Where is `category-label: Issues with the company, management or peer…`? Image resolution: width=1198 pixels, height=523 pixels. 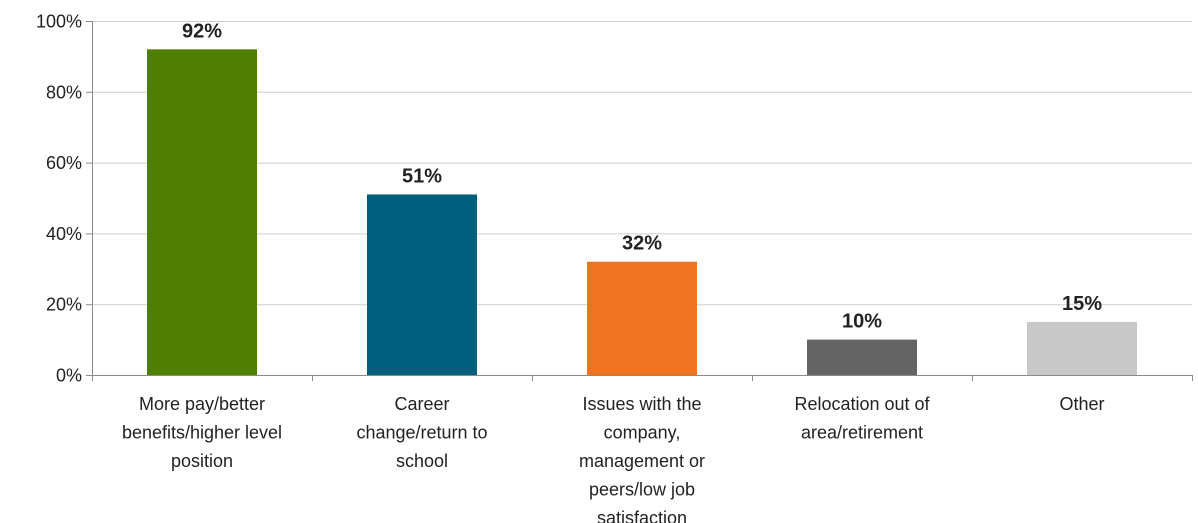 category-label: Issues with the company, management or peer… is located at coordinates (642, 458).